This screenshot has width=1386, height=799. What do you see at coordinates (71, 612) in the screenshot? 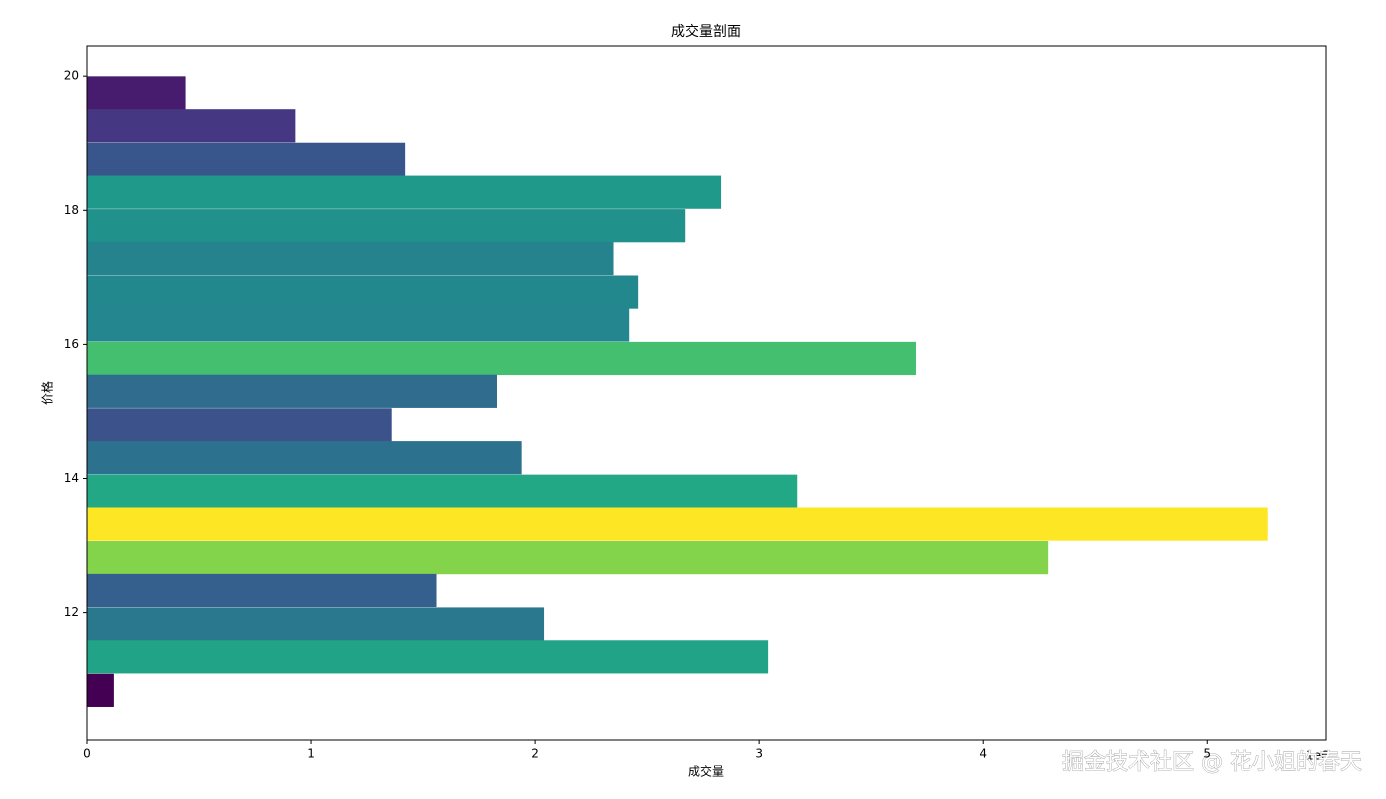
I see `y-tick-label: 12` at bounding box center [71, 612].